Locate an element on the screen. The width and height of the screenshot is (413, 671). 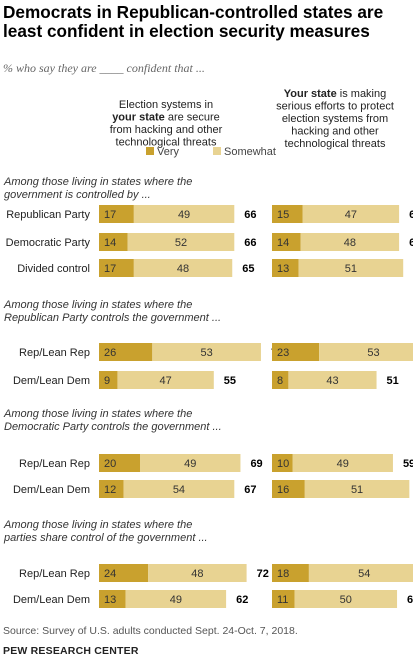
value-very: 14 is located at coordinates (283, 243).